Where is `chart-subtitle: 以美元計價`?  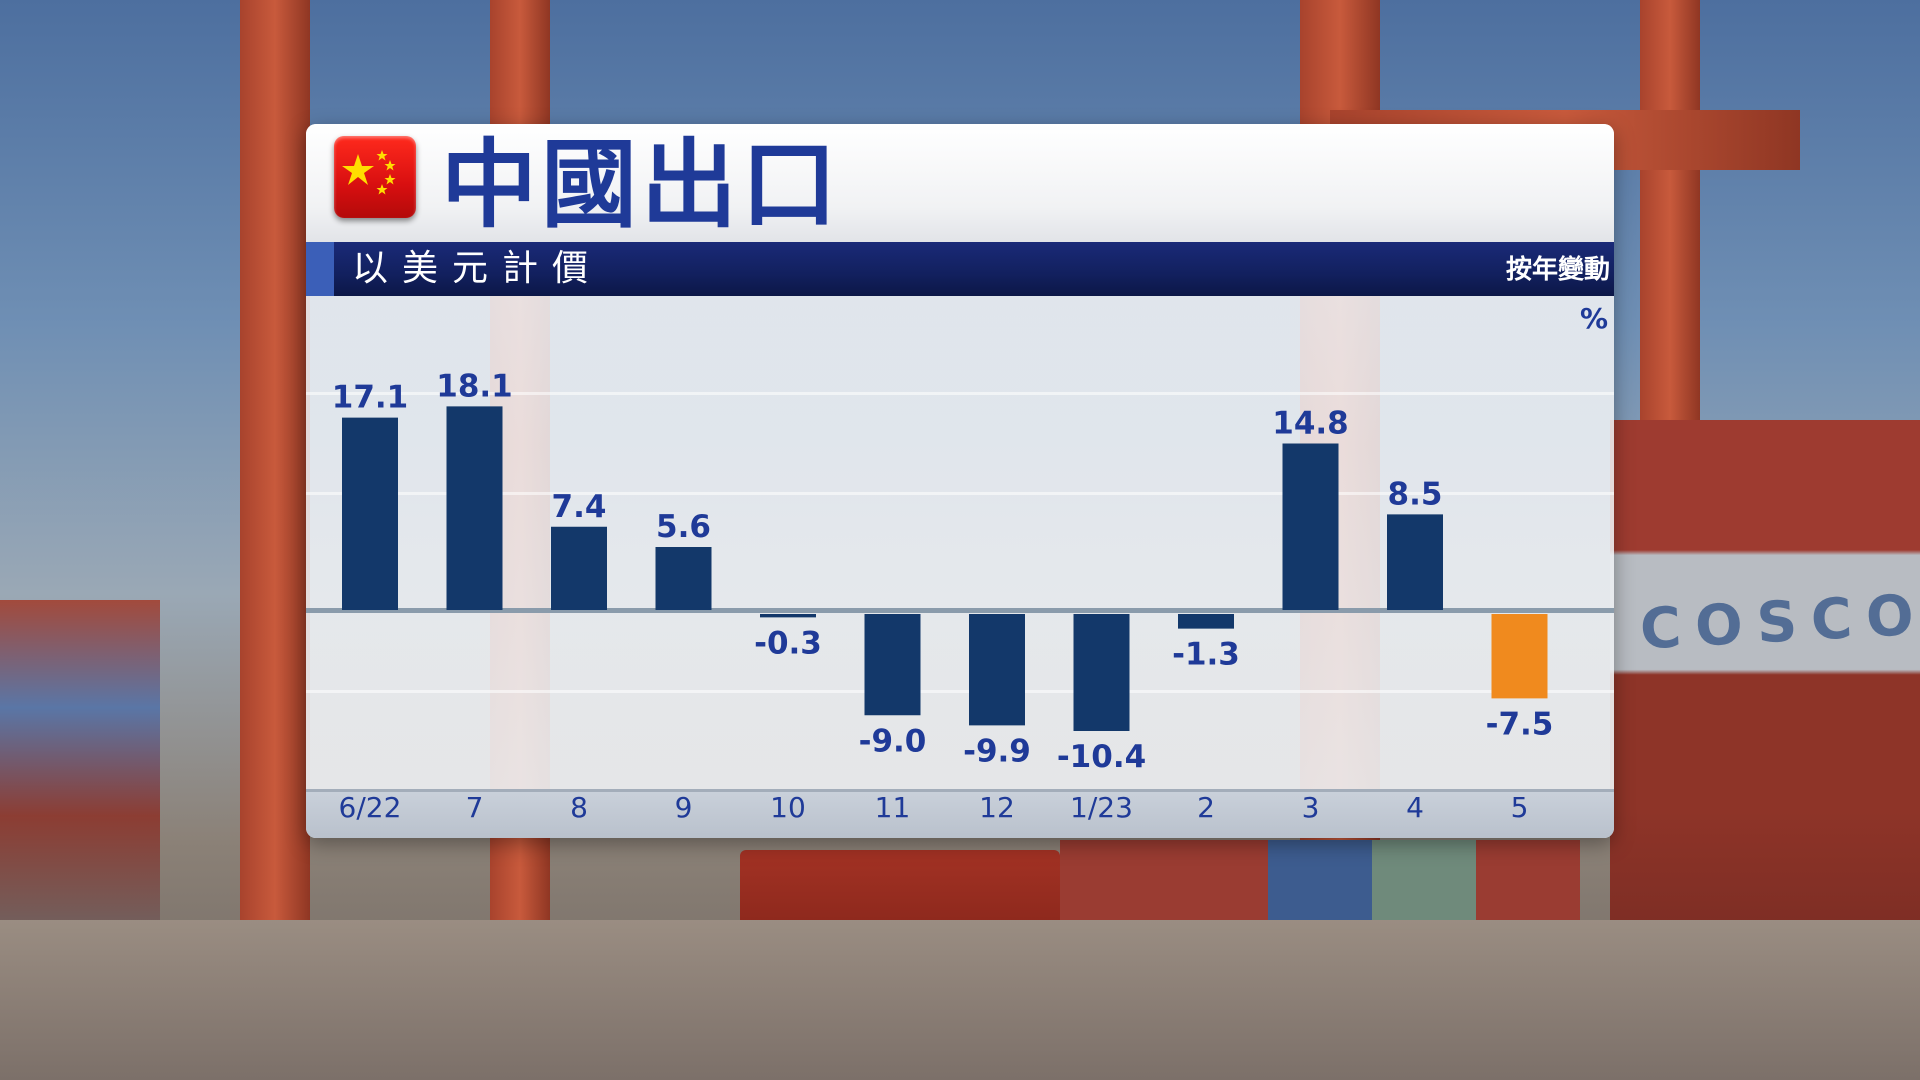 chart-subtitle: 以美元計價 is located at coordinates (477, 268).